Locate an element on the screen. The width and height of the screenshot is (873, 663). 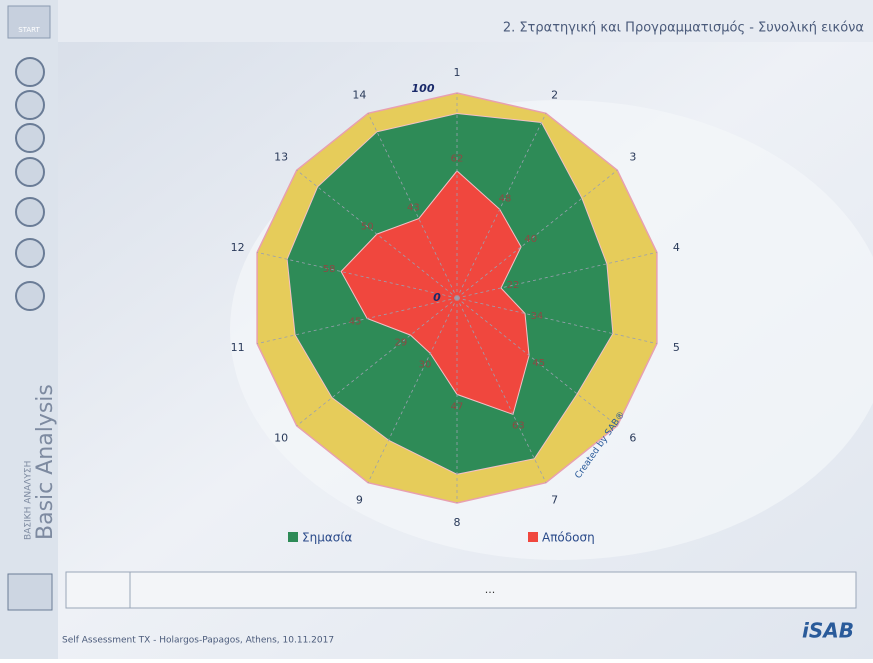
legend-label: Απόδοση is located at coordinates (568, 538).